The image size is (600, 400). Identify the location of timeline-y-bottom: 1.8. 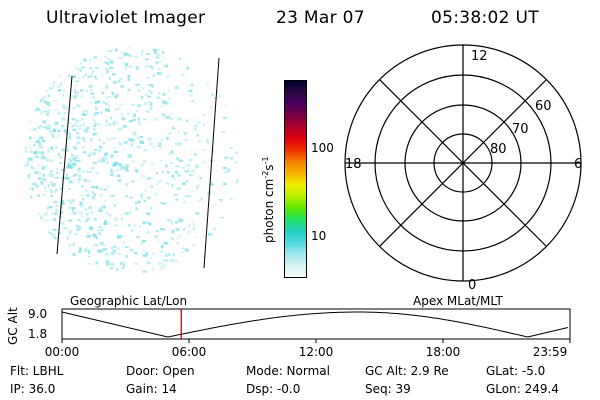
(38, 334).